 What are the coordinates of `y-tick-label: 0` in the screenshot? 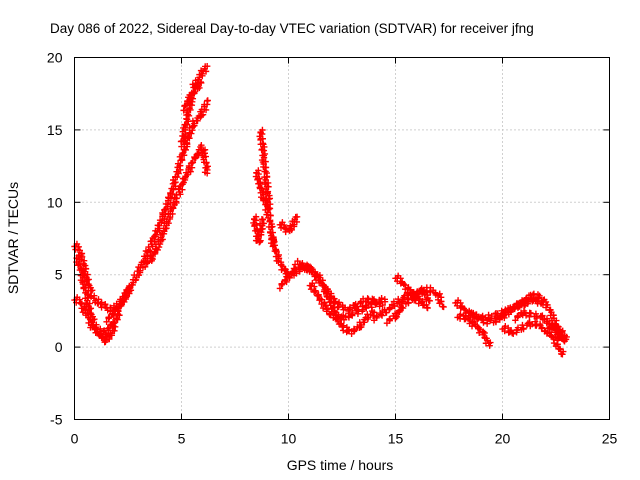 It's located at (59, 347).